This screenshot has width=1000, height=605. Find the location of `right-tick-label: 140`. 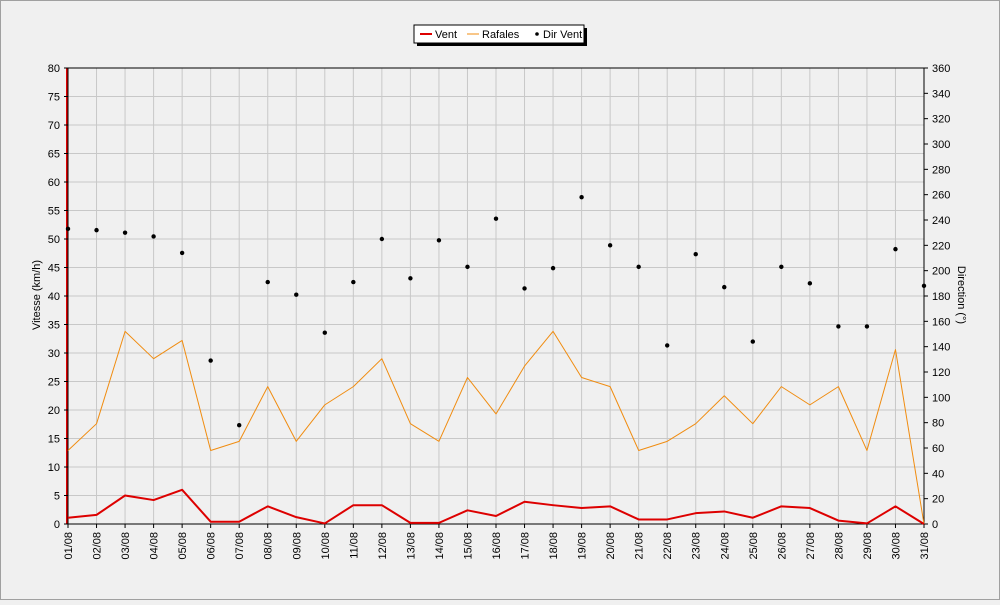

right-tick-label: 140 is located at coordinates (941, 348).